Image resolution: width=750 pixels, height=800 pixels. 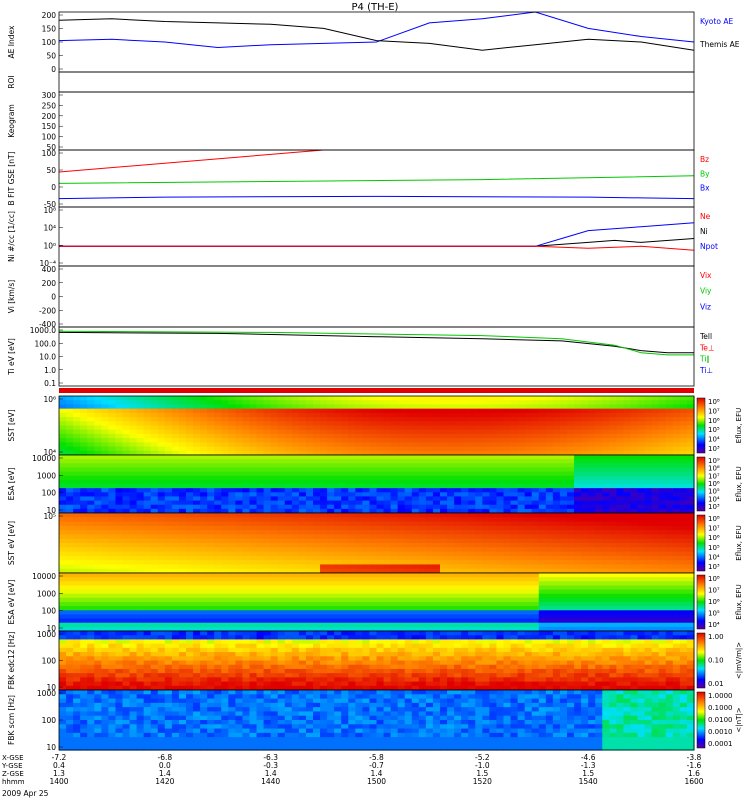 What do you see at coordinates (705, 173) in the screenshot?
I see `legend-bfit: By` at bounding box center [705, 173].